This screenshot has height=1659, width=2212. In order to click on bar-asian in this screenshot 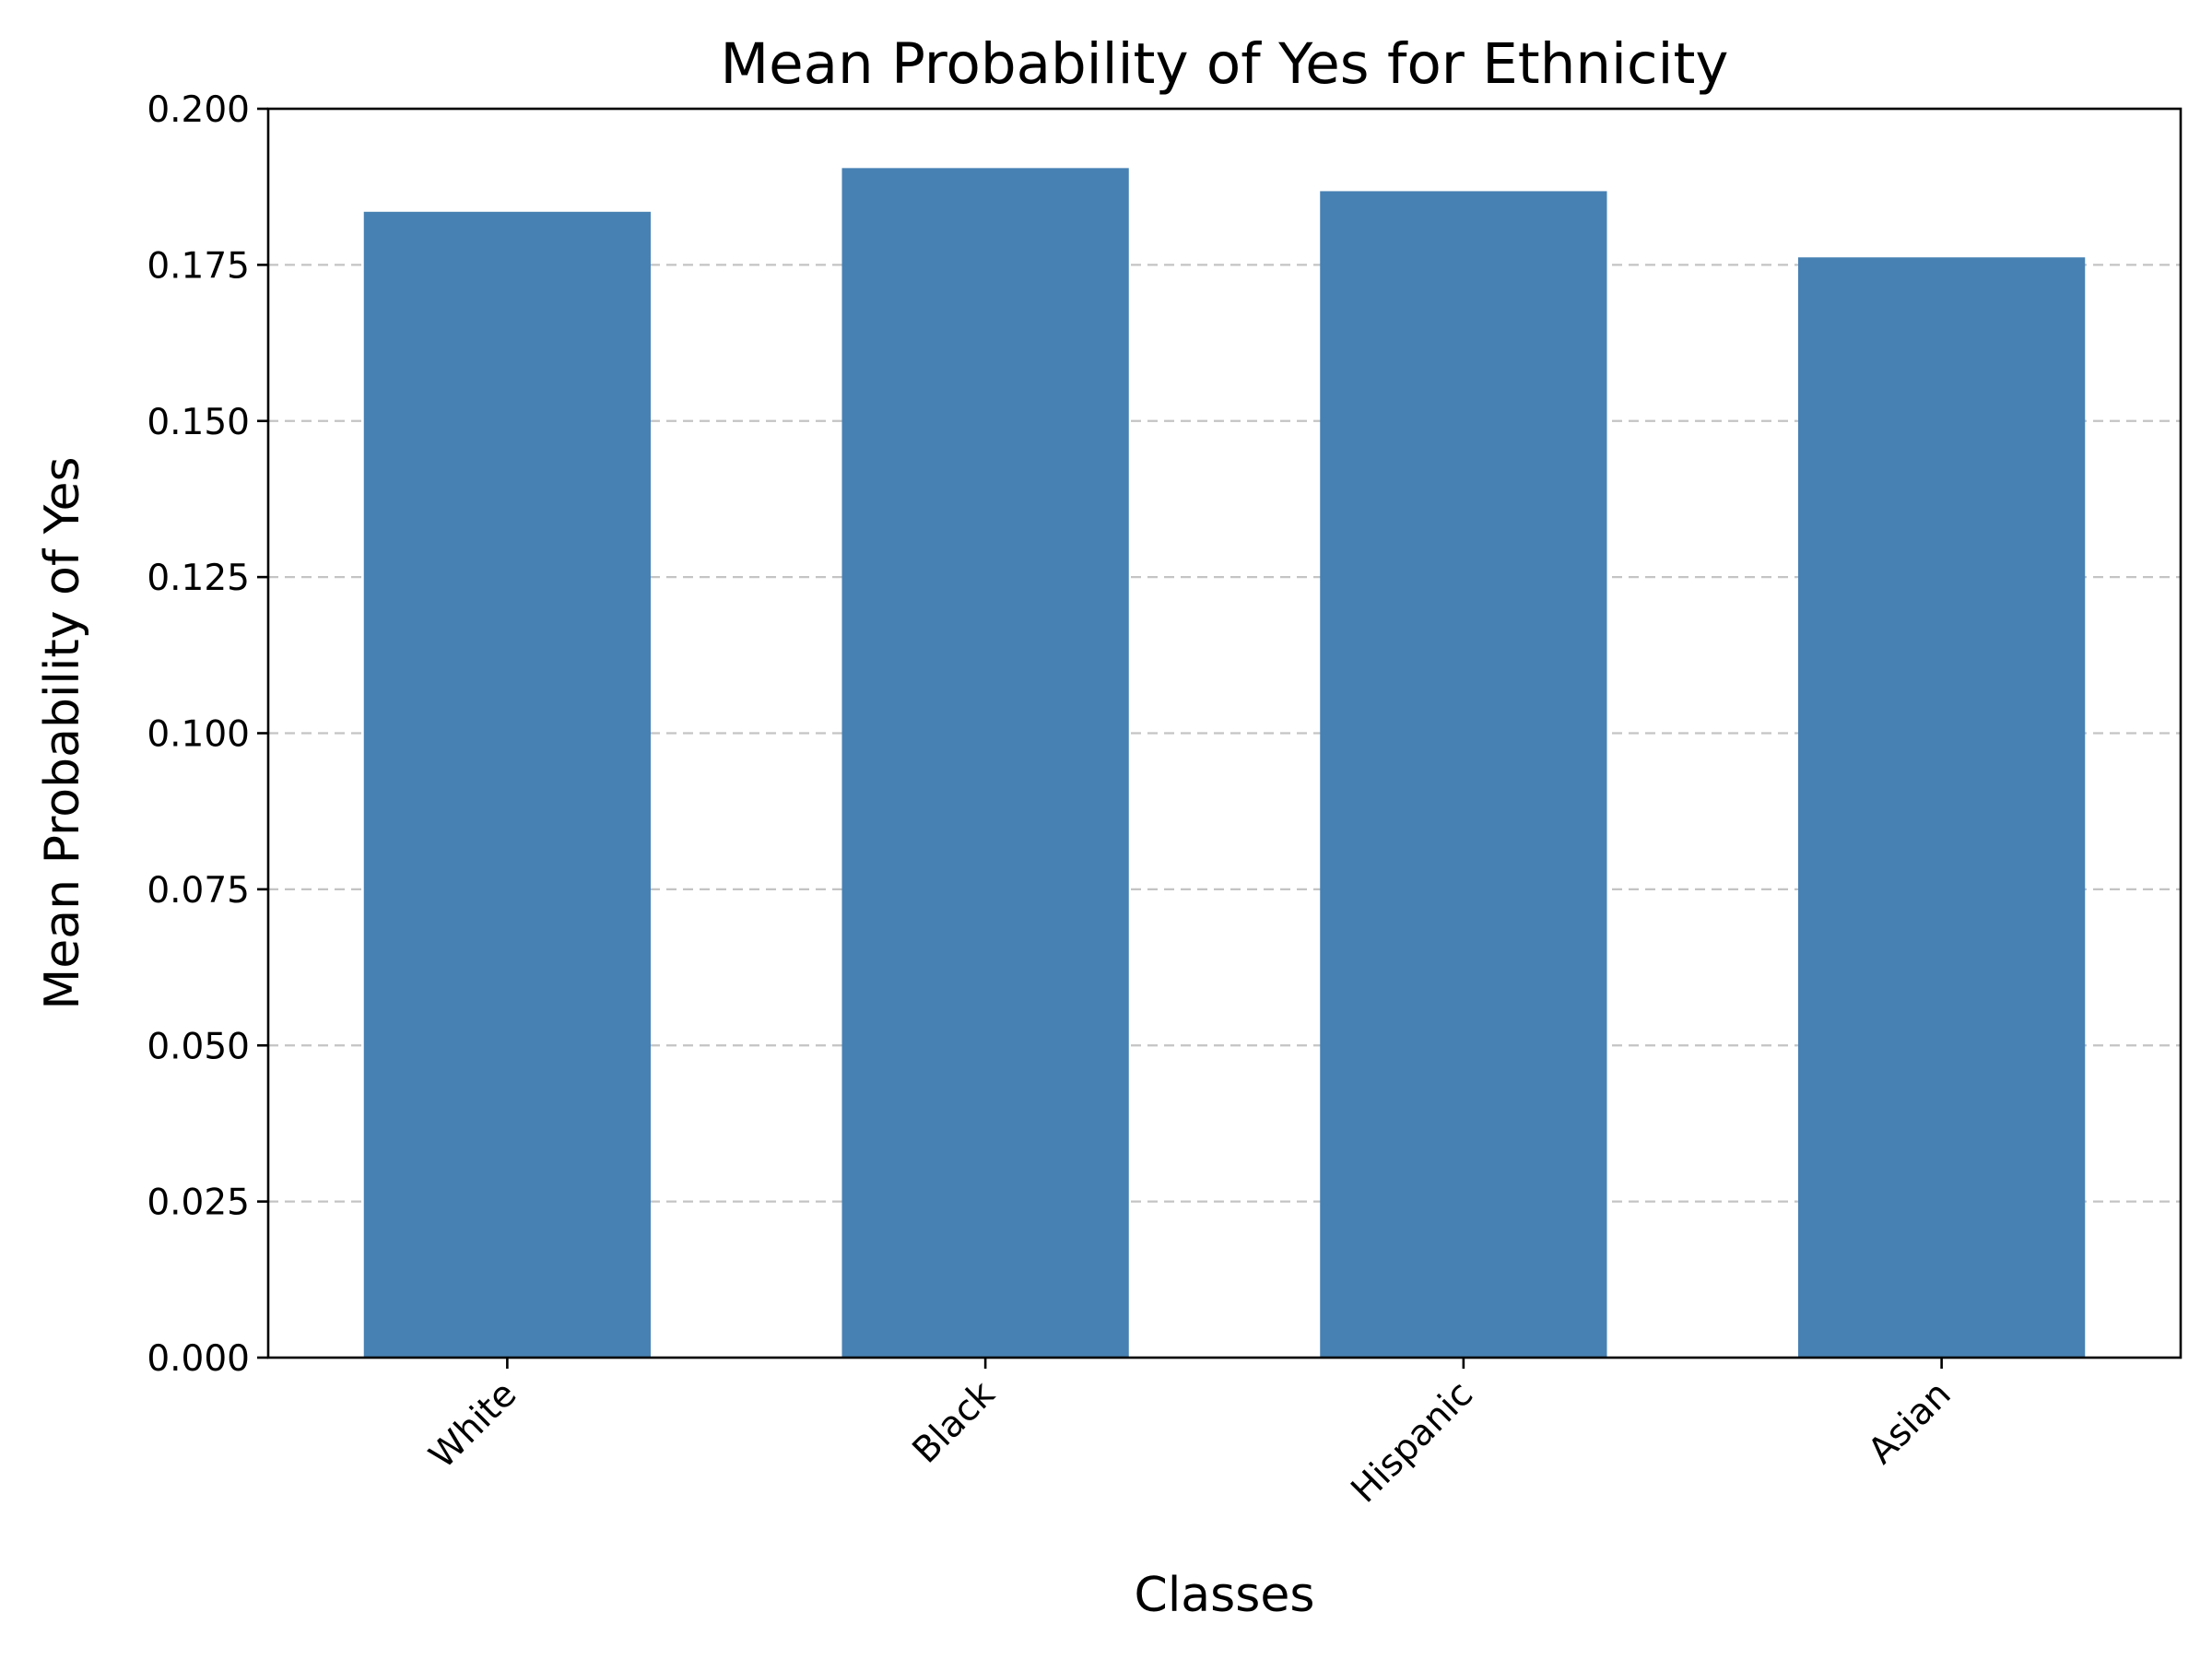, I will do `click(1942, 807)`.